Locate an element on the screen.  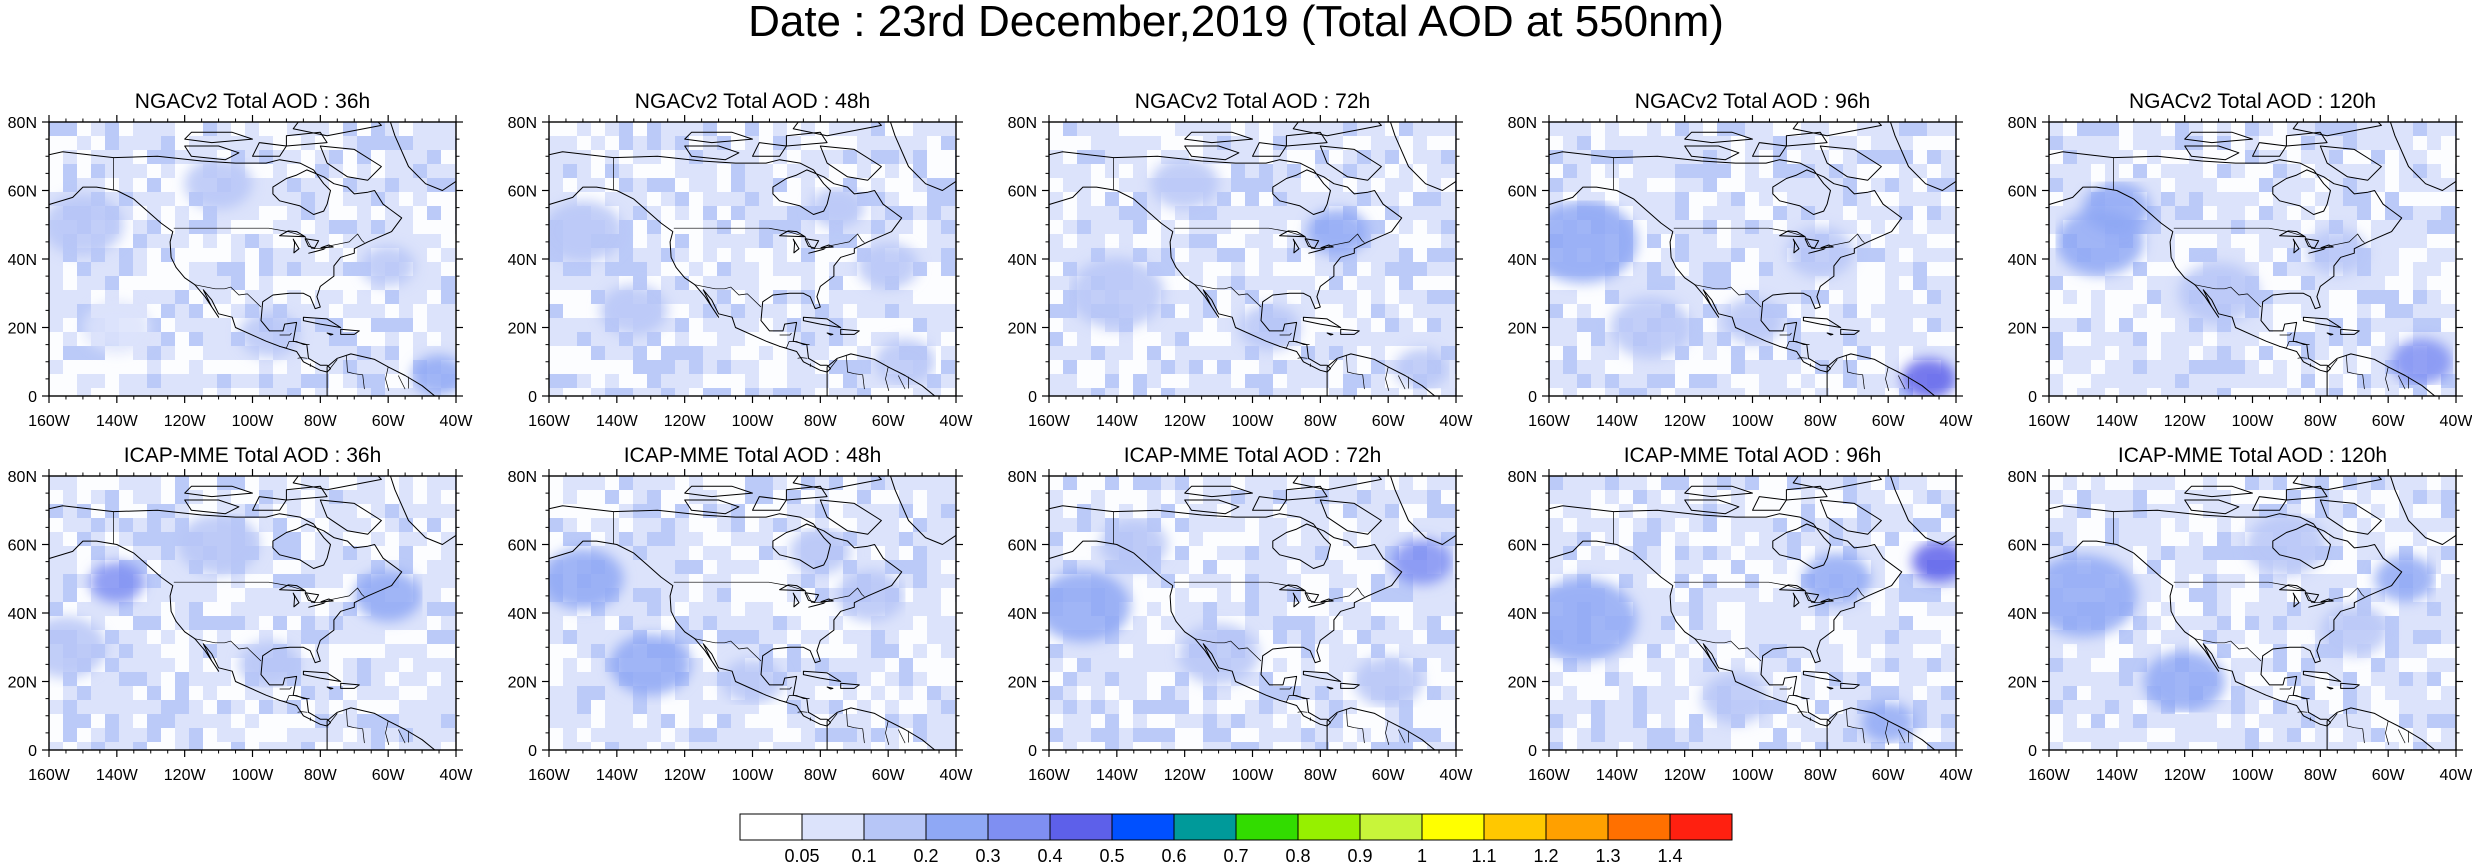
panel-title: ICAP-MME Total AOD : 120h is located at coordinates (2252, 455).